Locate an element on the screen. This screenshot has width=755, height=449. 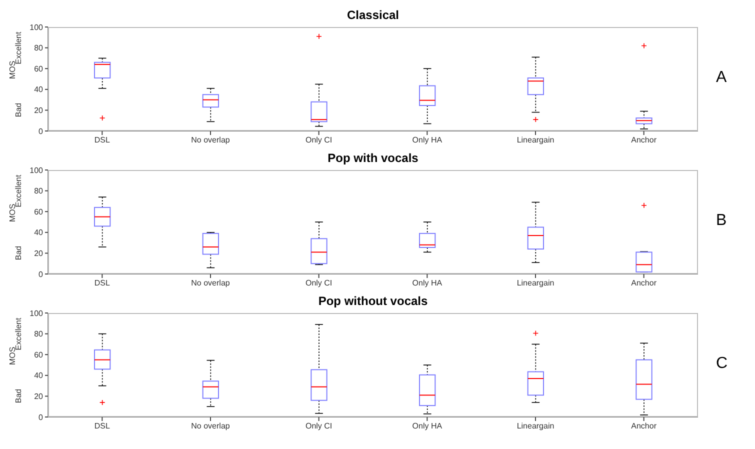
chart-title: Pop without vocals is located at coordinates (373, 301).